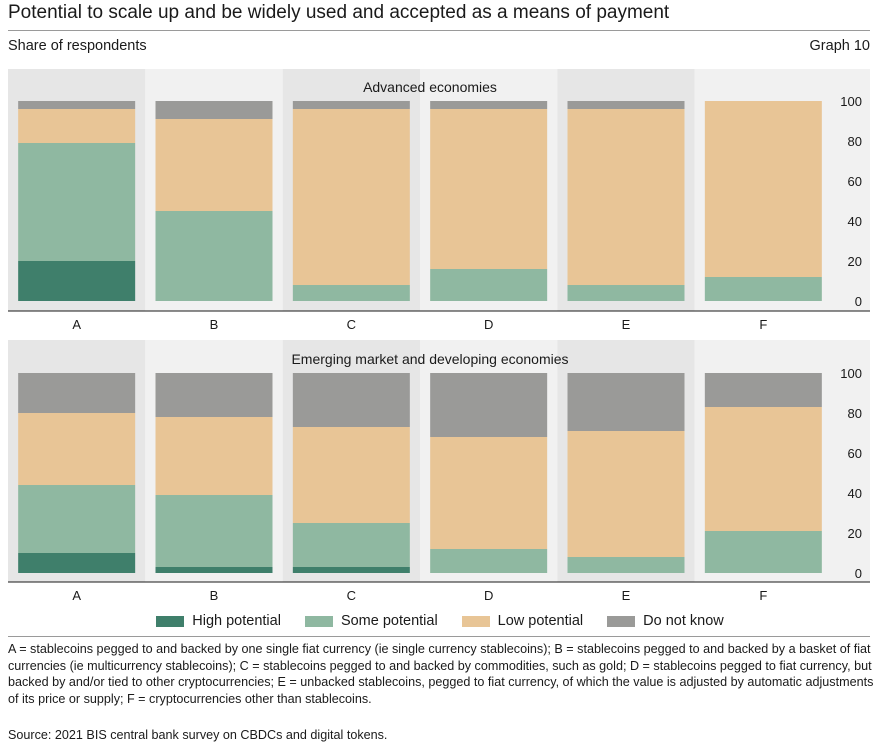 This screenshot has height=747, width=880. Describe the element at coordinates (429, 359) in the screenshot. I see `panel-title: Emerging market and developing economies` at that location.